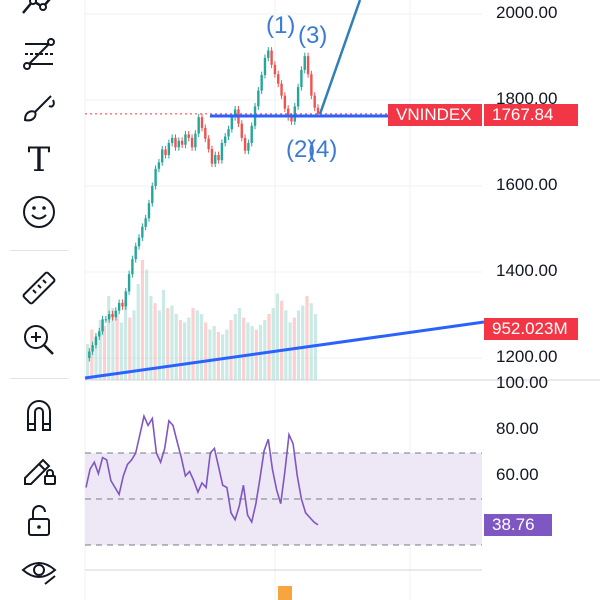 The width and height of the screenshot is (600, 600). What do you see at coordinates (522, 382) in the screenshot?
I see `rsi-axis-label: 100.00` at bounding box center [522, 382].